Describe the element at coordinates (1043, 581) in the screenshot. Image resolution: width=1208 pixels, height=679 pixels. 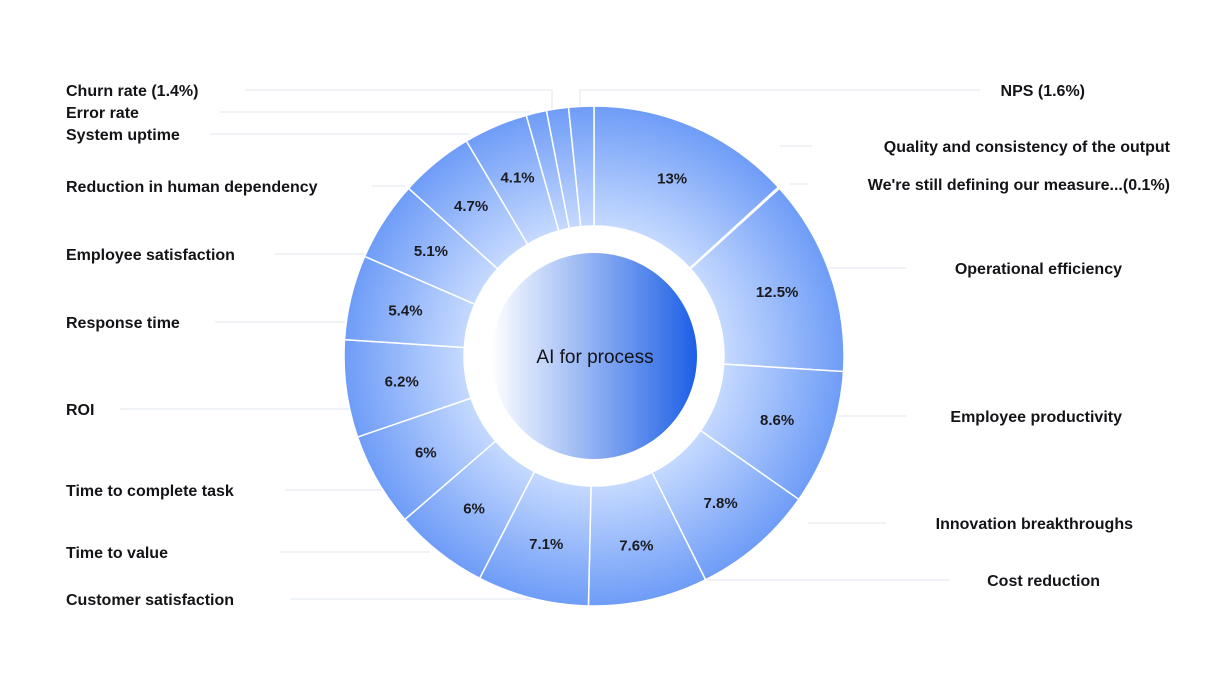
I see `category-label-cost-reduction: Cost reduction` at that location.